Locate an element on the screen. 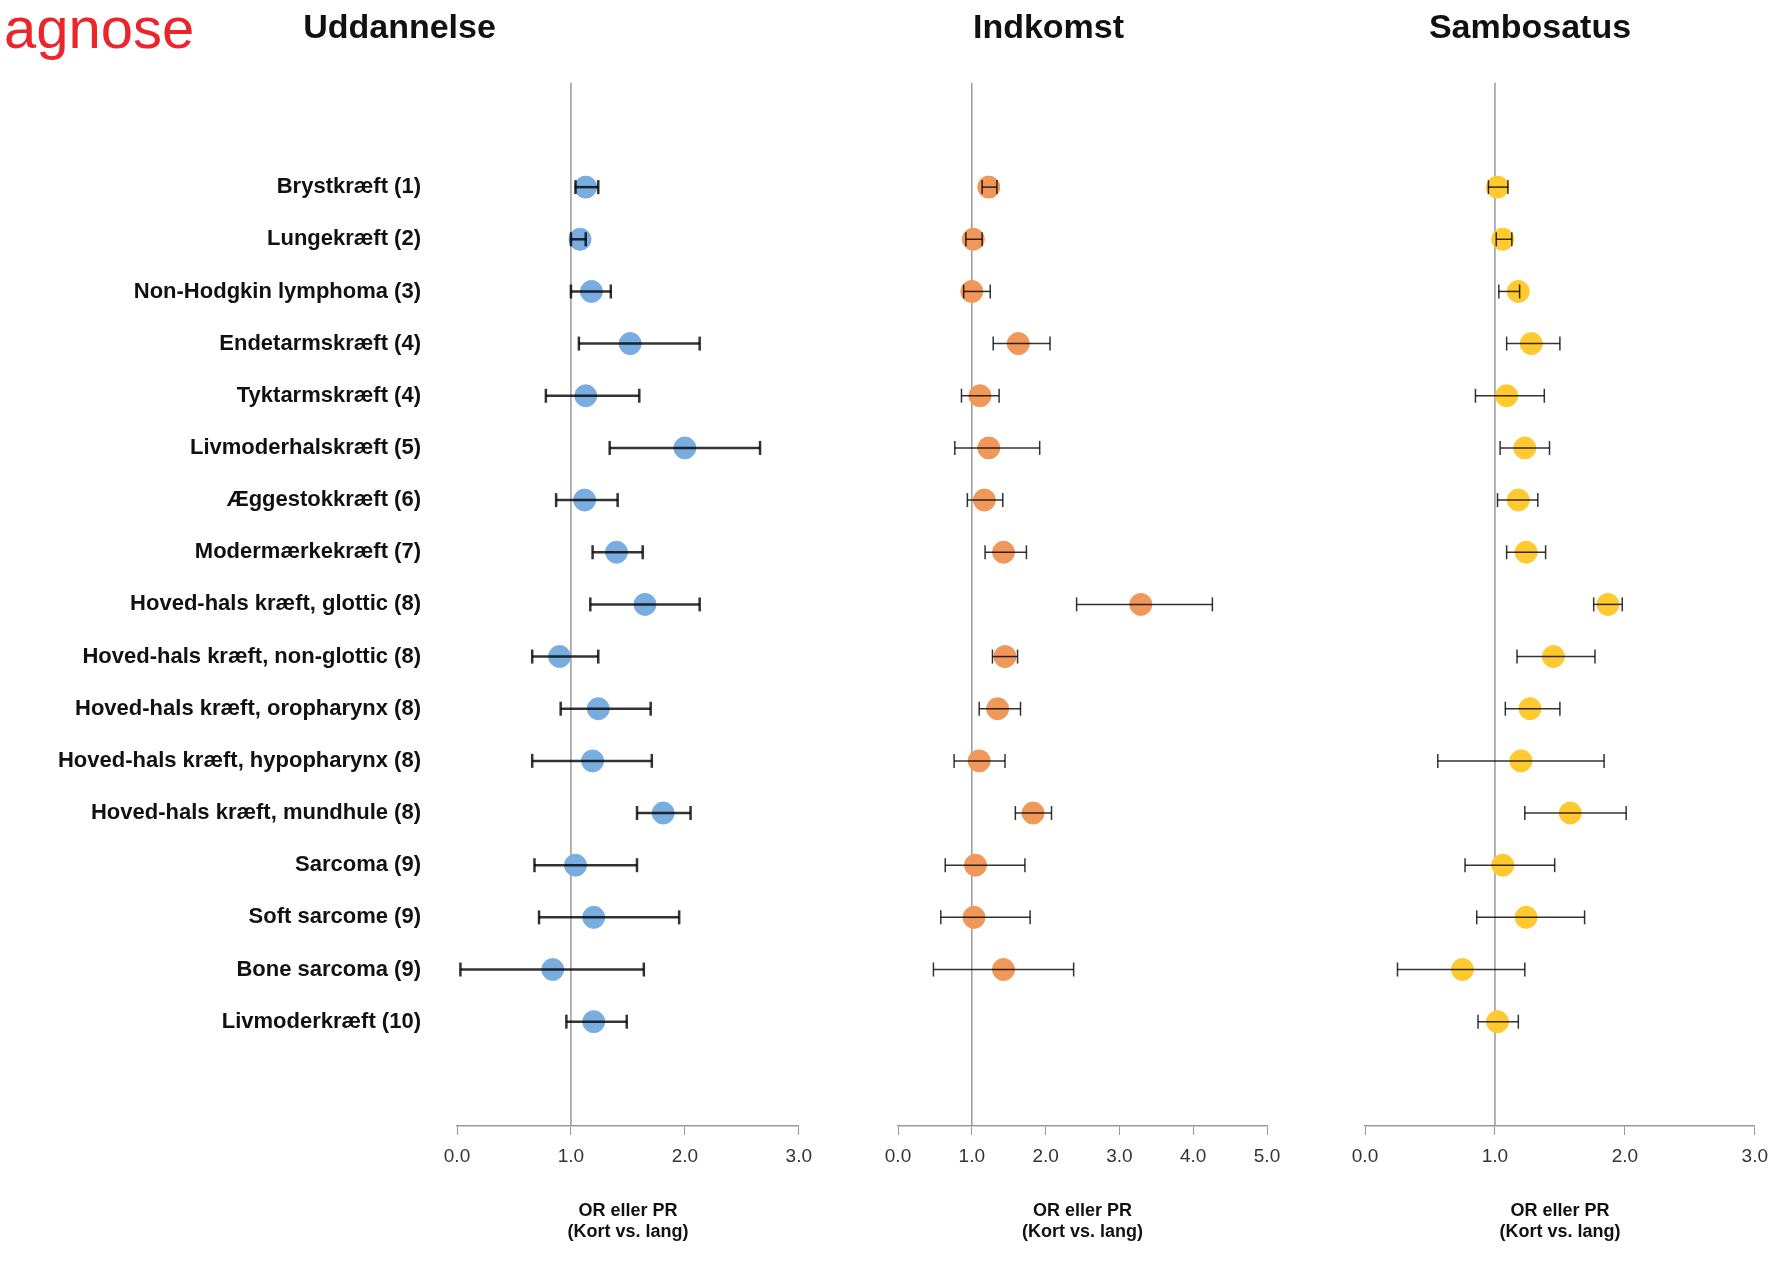  chart-title: Indkomst is located at coordinates (1048, 25).